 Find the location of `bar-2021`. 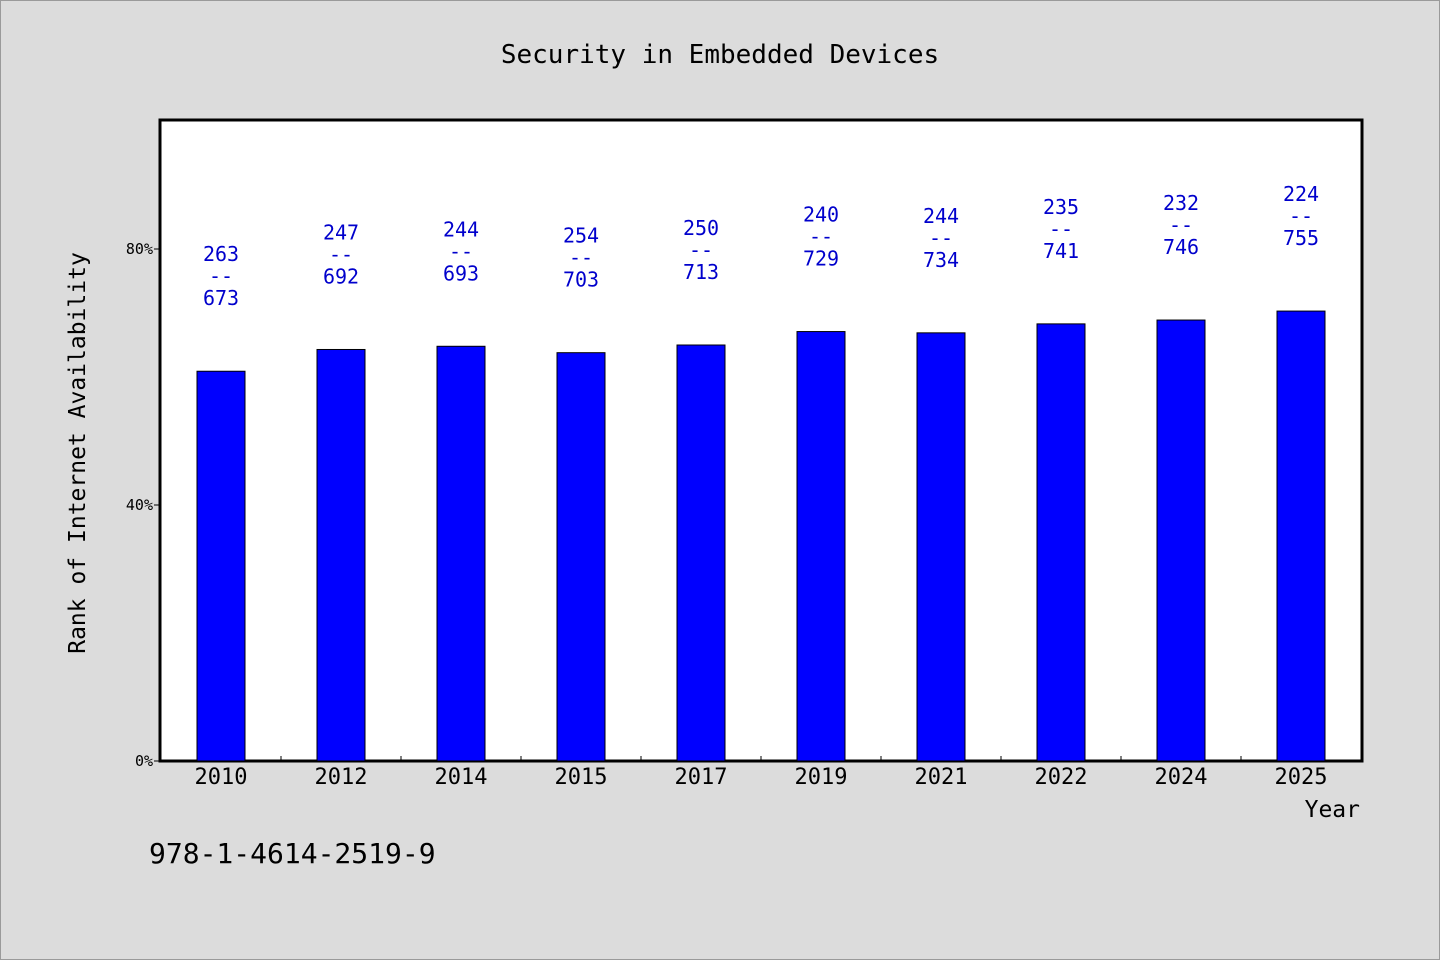

bar-2021 is located at coordinates (941, 547).